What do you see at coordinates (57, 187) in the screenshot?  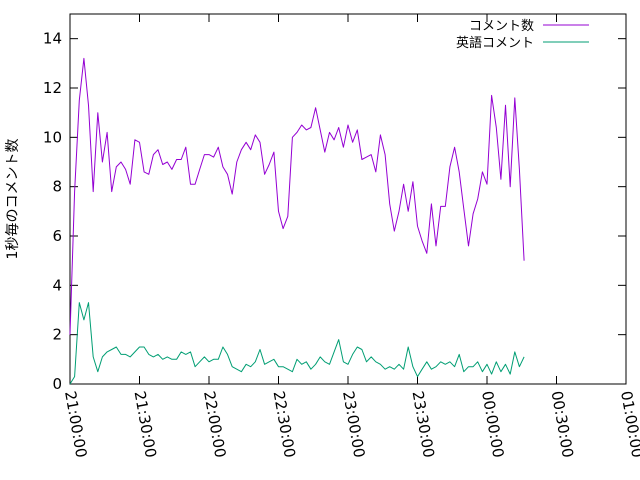 I see `y-tick-label: 8` at bounding box center [57, 187].